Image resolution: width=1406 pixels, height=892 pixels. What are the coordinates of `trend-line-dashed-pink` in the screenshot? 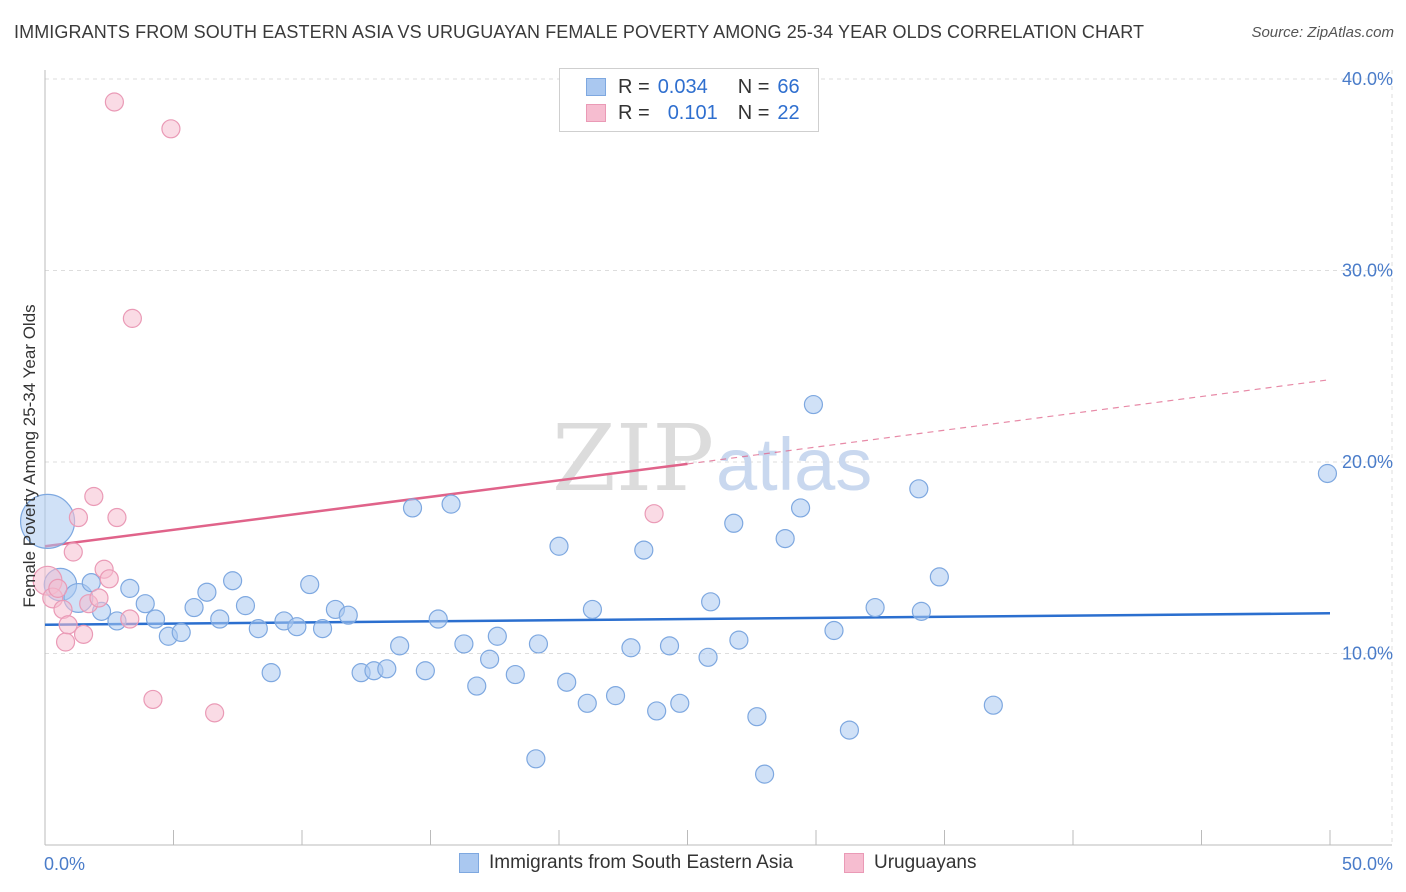 It's located at (1009, 422).